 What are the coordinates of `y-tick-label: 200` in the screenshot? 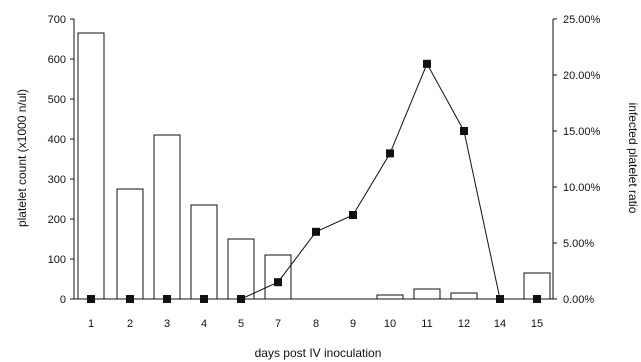 It's located at (57, 220).